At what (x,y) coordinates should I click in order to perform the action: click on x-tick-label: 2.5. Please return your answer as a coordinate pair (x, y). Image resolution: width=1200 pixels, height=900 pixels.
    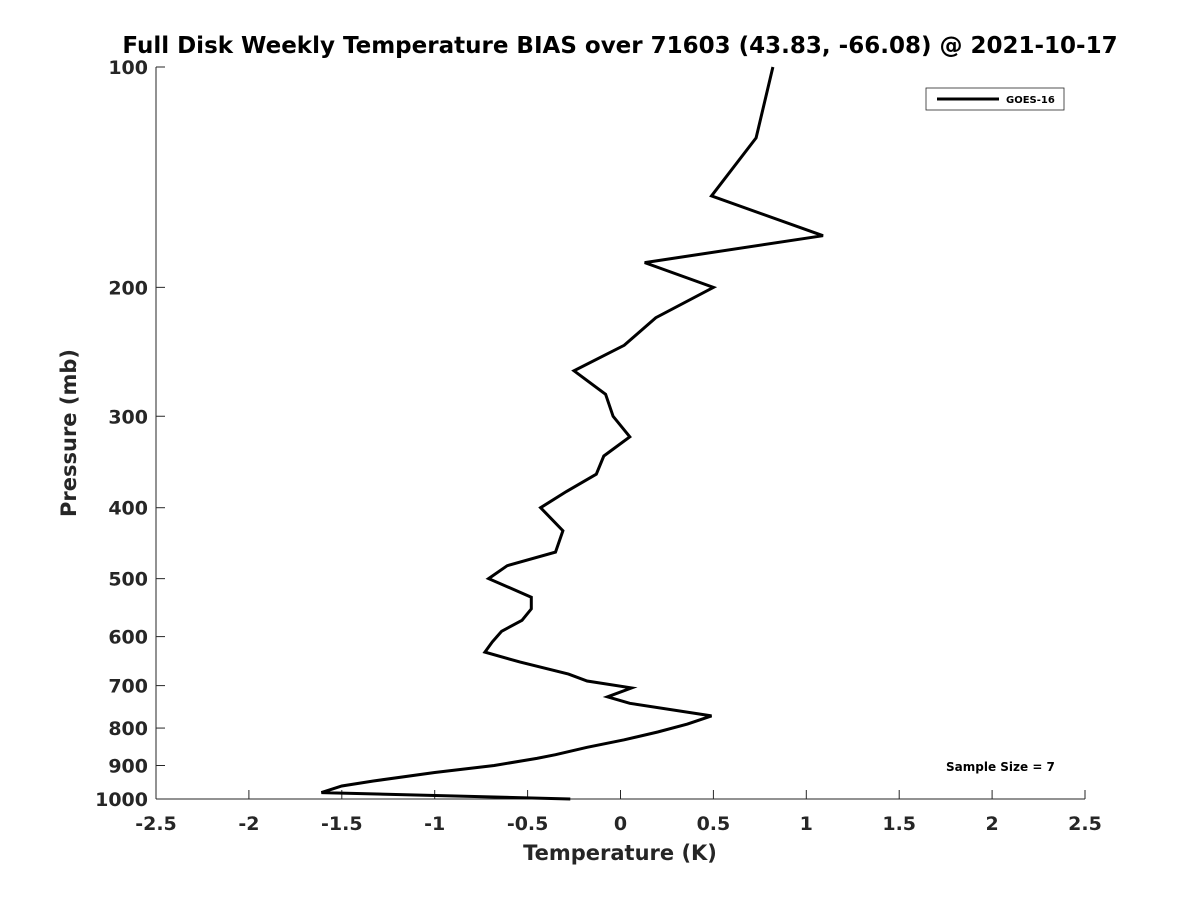
    Looking at the image, I should click on (1085, 824).